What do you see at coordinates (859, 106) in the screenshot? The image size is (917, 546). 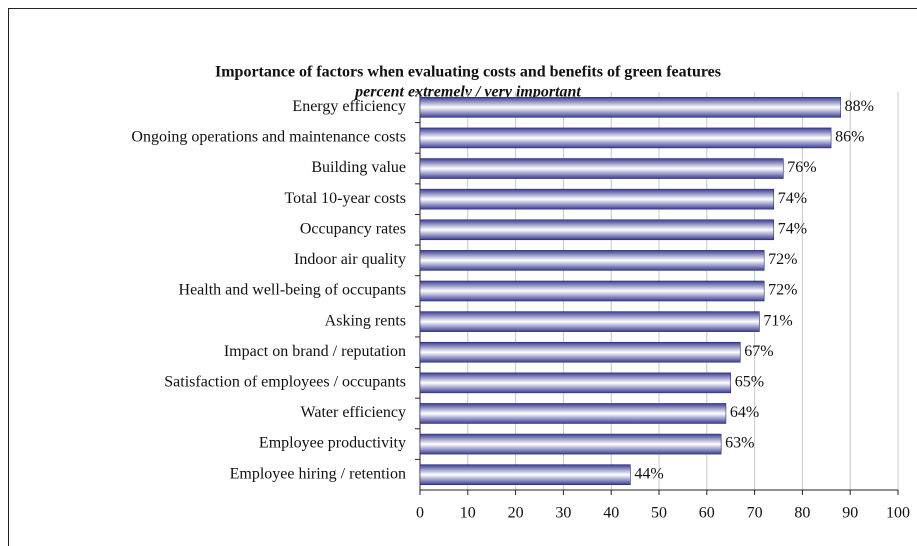 I see `value-label: 88%` at bounding box center [859, 106].